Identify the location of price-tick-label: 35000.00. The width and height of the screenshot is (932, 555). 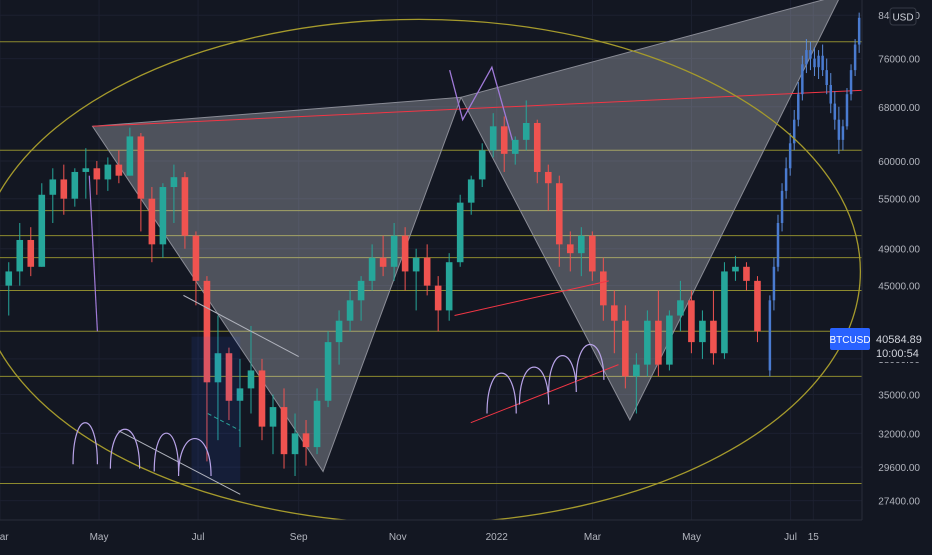
(899, 396).